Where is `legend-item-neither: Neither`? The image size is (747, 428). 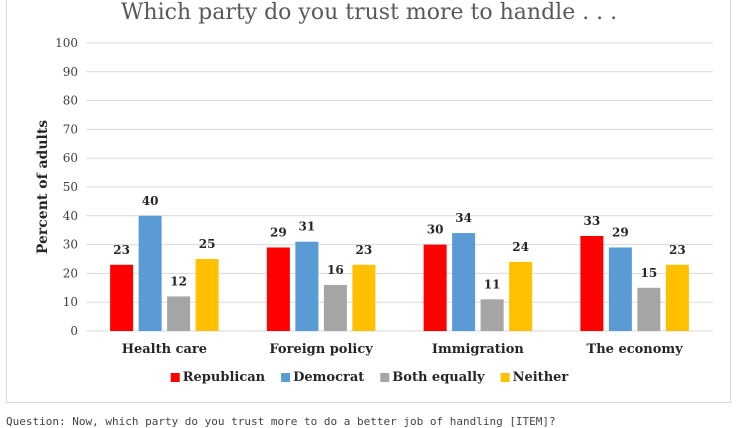 legend-item-neither: Neither is located at coordinates (534, 377).